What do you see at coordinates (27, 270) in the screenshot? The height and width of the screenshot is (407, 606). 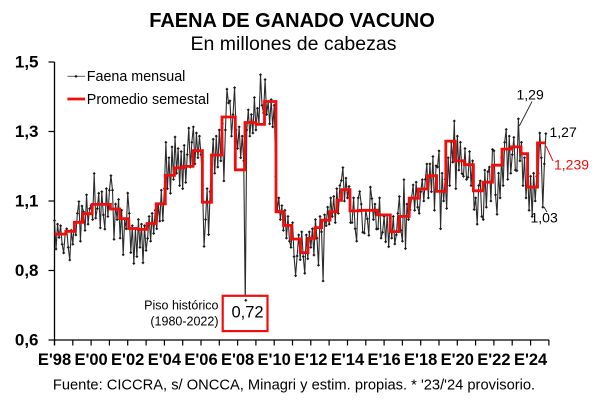 I see `svg-text: 0,8` at bounding box center [27, 270].